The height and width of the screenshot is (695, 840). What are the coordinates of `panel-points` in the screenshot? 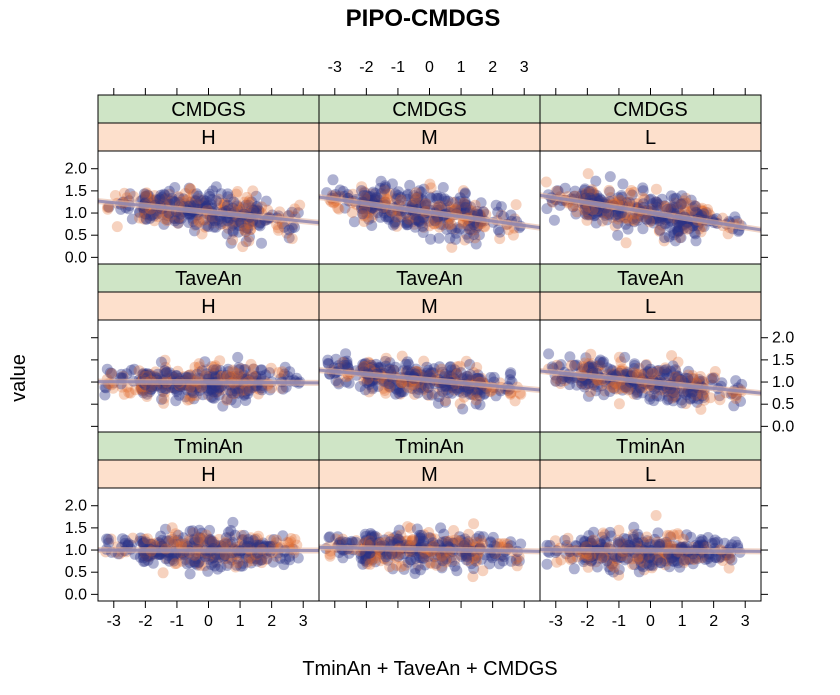 It's located at (650, 545).